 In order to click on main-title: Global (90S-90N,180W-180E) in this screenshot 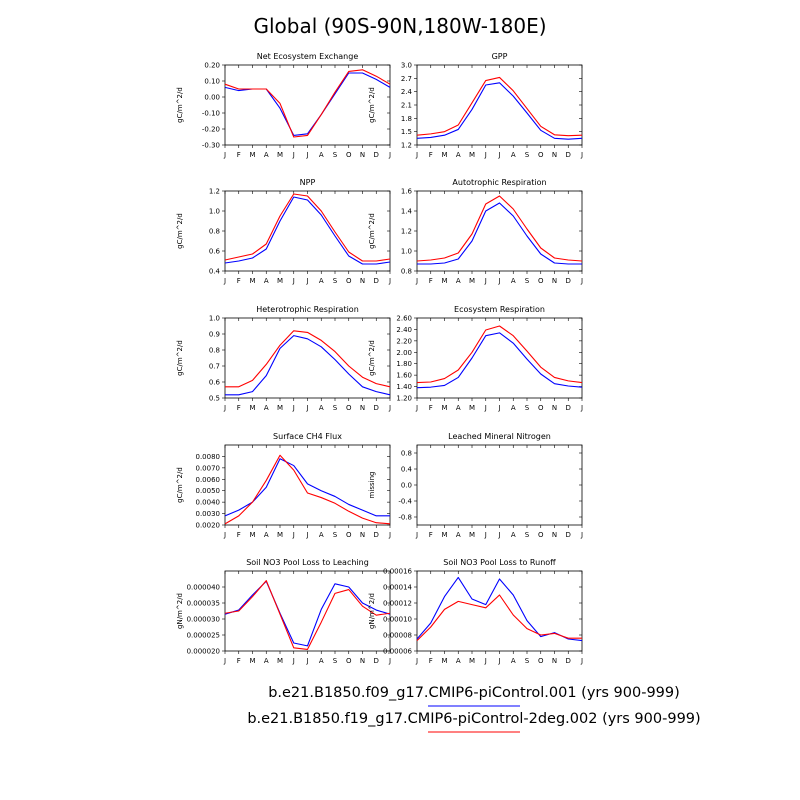, I will do `click(399, 26)`.